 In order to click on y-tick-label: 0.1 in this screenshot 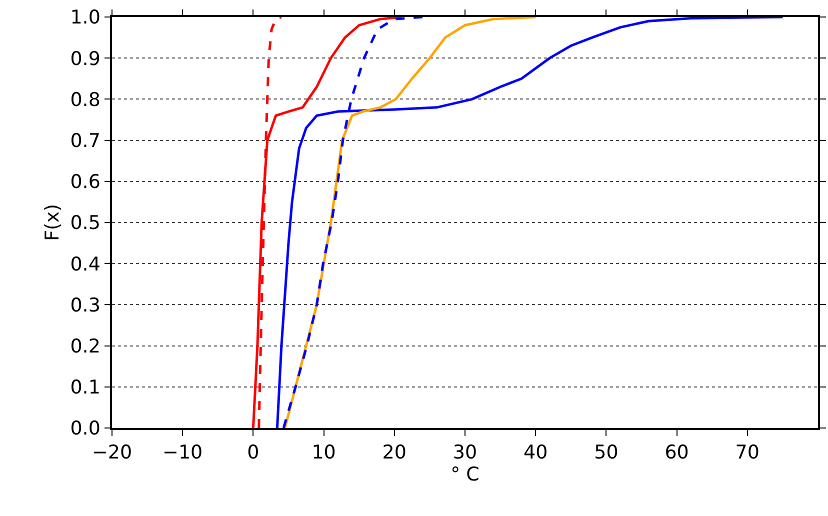, I will do `click(85, 387)`.